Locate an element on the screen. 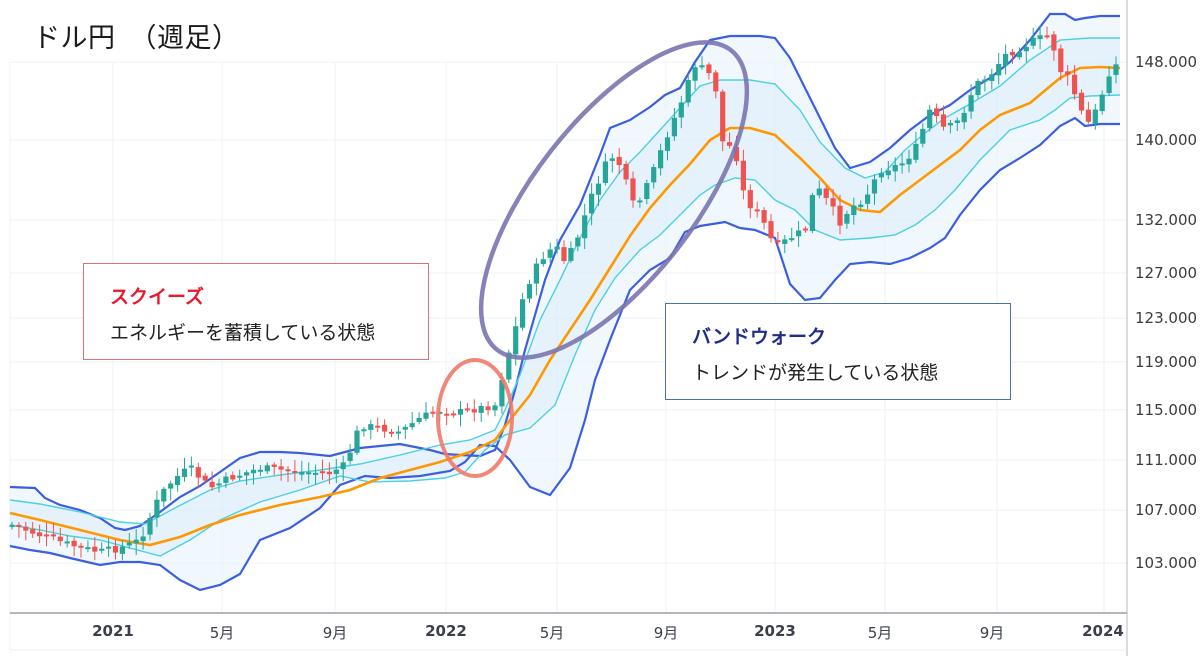  squeeze-heading: スクイーズ is located at coordinates (157, 297).